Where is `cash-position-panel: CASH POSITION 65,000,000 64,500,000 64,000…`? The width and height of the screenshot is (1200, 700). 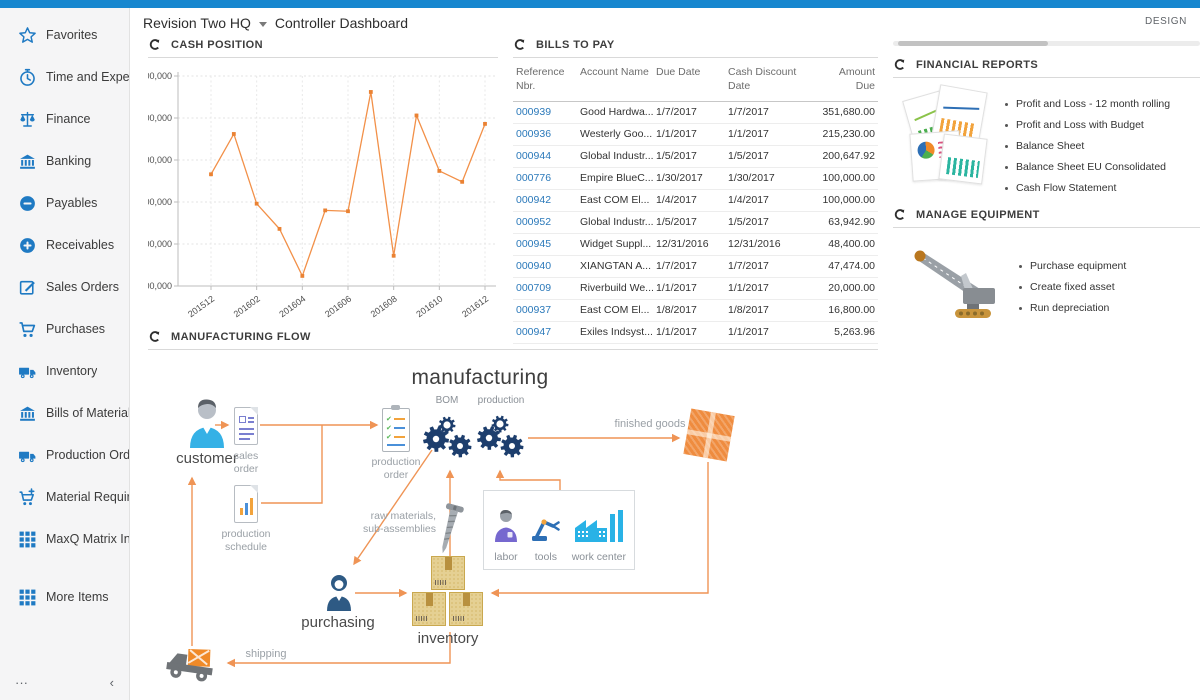 cash-position-panel: CASH POSITION 65,000,000 64,500,000 64,000… is located at coordinates (312, 181).